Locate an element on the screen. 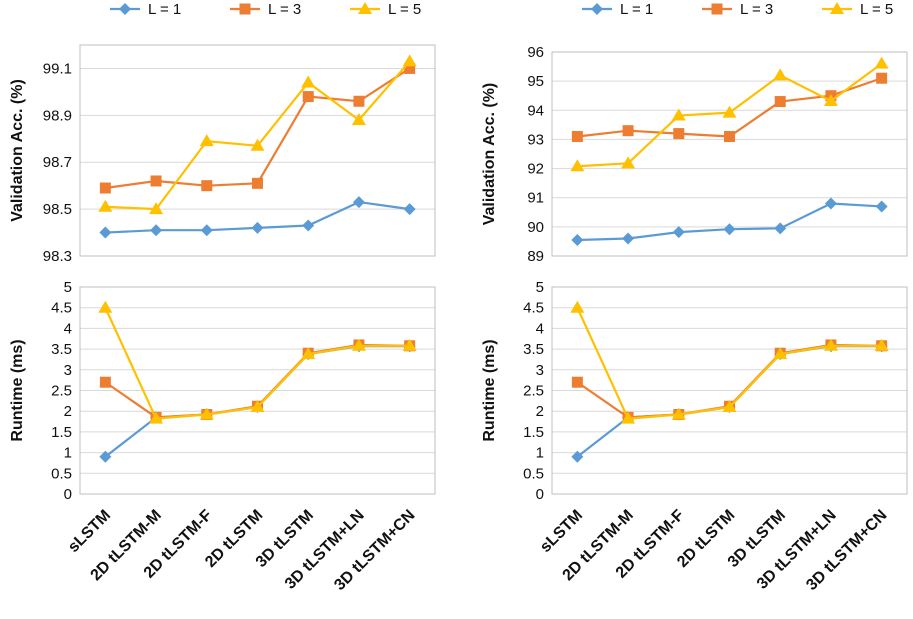  y-tick-label: 90 is located at coordinates (535, 227).